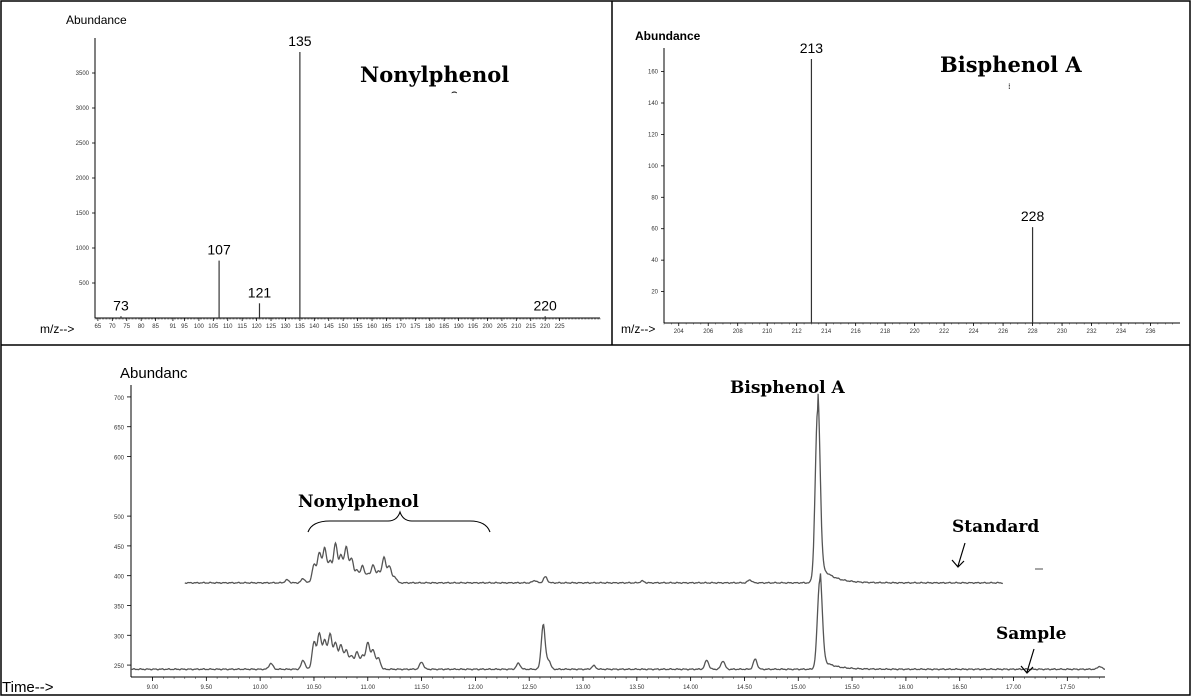  What do you see at coordinates (126, 327) in the screenshot?
I see `spectrum1-xtick-label: 75` at bounding box center [126, 327].